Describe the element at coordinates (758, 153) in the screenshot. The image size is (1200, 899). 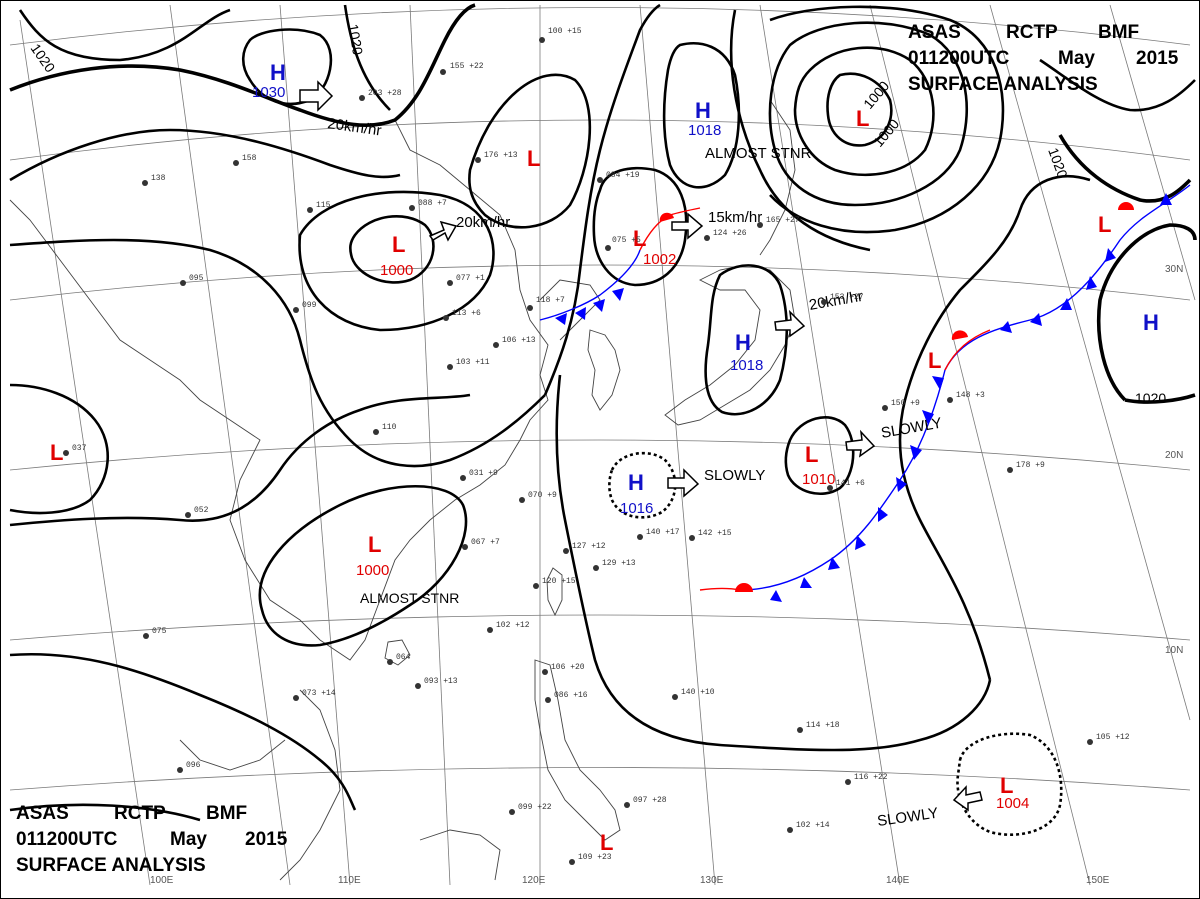
I see `high-1018-a-motion: ALMOST STNR` at that location.